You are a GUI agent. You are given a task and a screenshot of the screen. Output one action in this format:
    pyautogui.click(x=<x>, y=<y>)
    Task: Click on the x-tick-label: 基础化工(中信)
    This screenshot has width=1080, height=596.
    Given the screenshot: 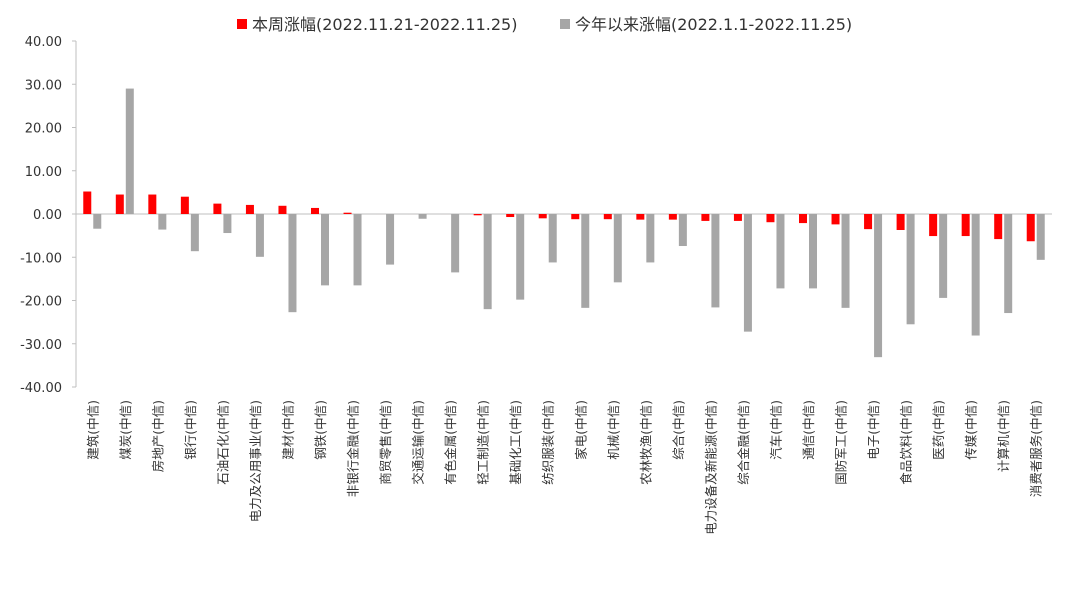 What is the action you would take?
    pyautogui.click(x=515, y=442)
    